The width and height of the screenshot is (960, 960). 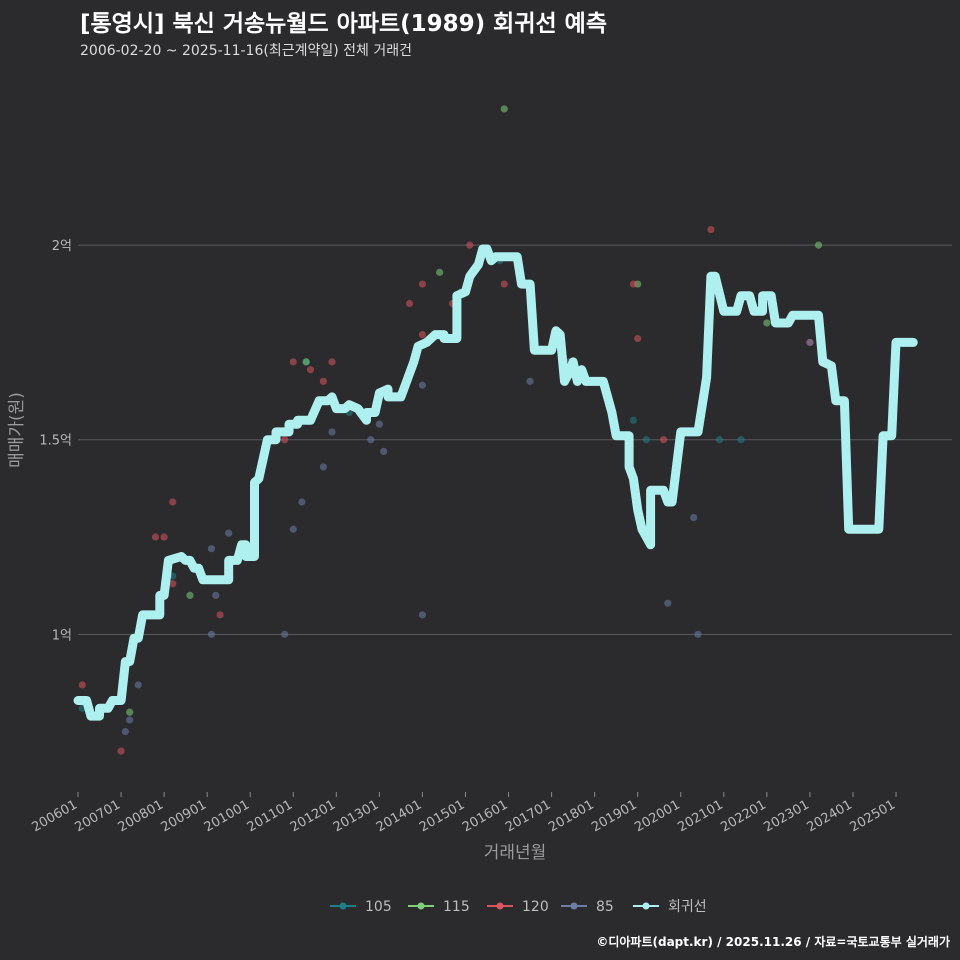 I want to click on x-tick-label: 201501, so click(x=442, y=816).